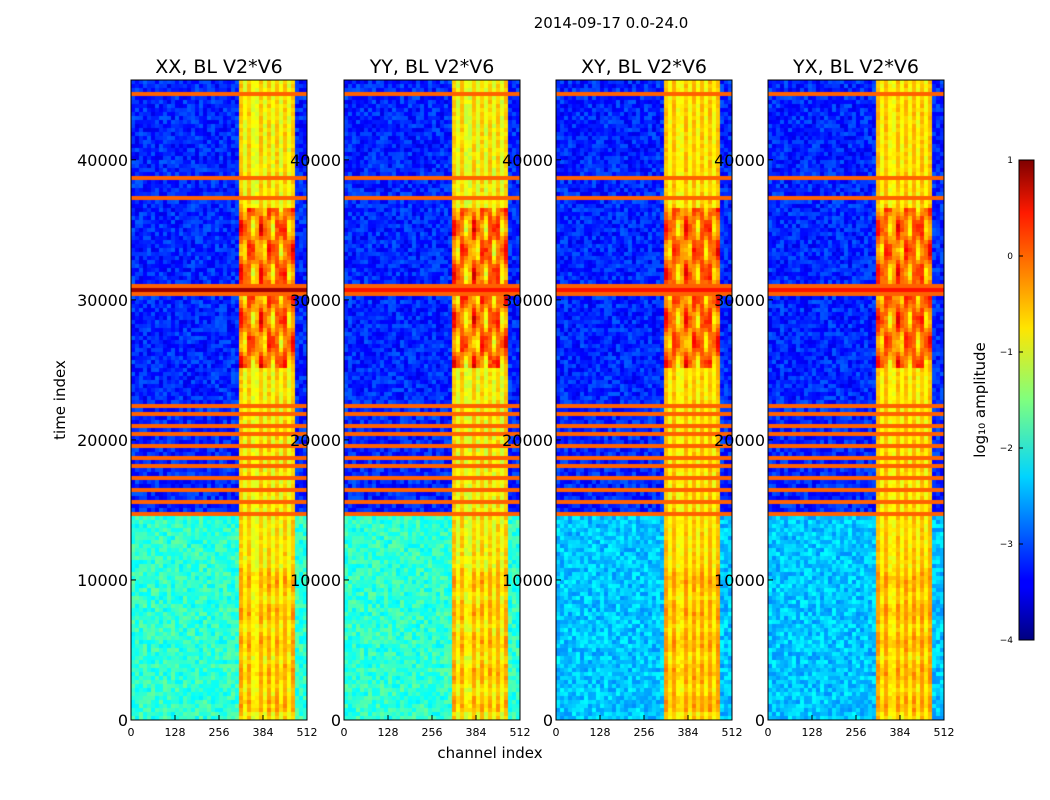 The width and height of the screenshot is (1050, 800). What do you see at coordinates (1006, 449) in the screenshot?
I see `colorbar-tick-label: −2` at bounding box center [1006, 449].